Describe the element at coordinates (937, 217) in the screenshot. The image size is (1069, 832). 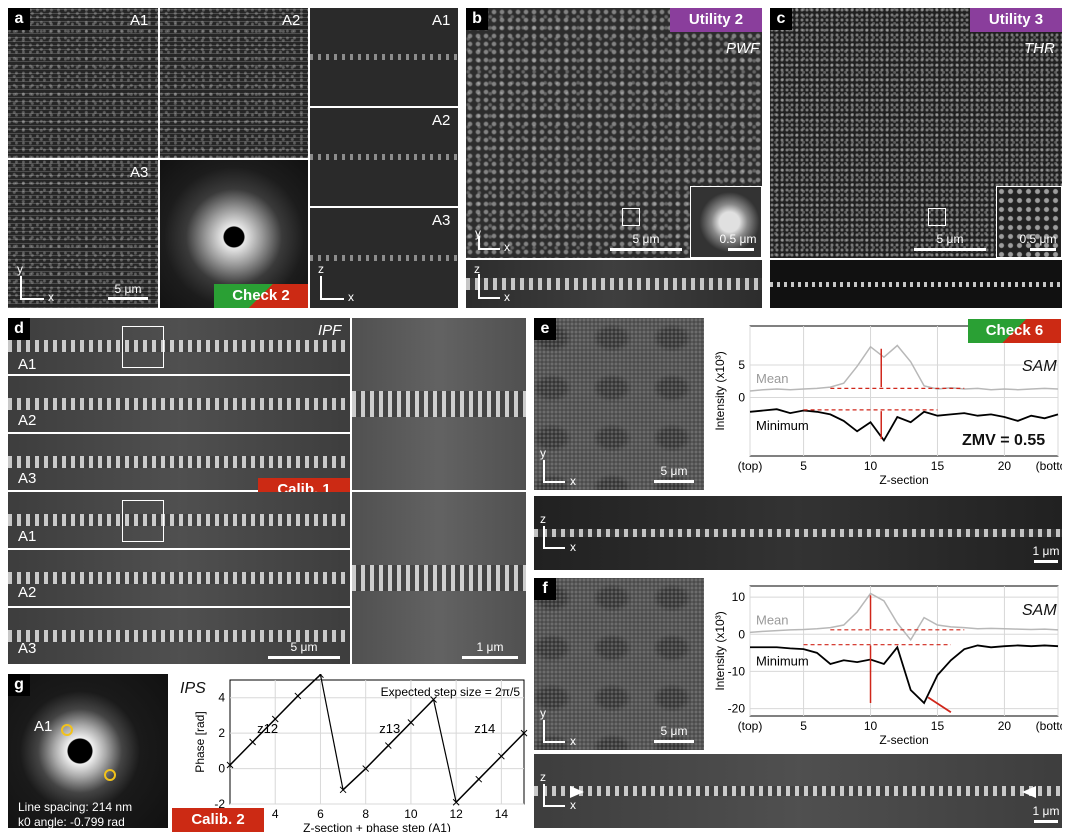
I see `panel-c-roi-box` at that location.